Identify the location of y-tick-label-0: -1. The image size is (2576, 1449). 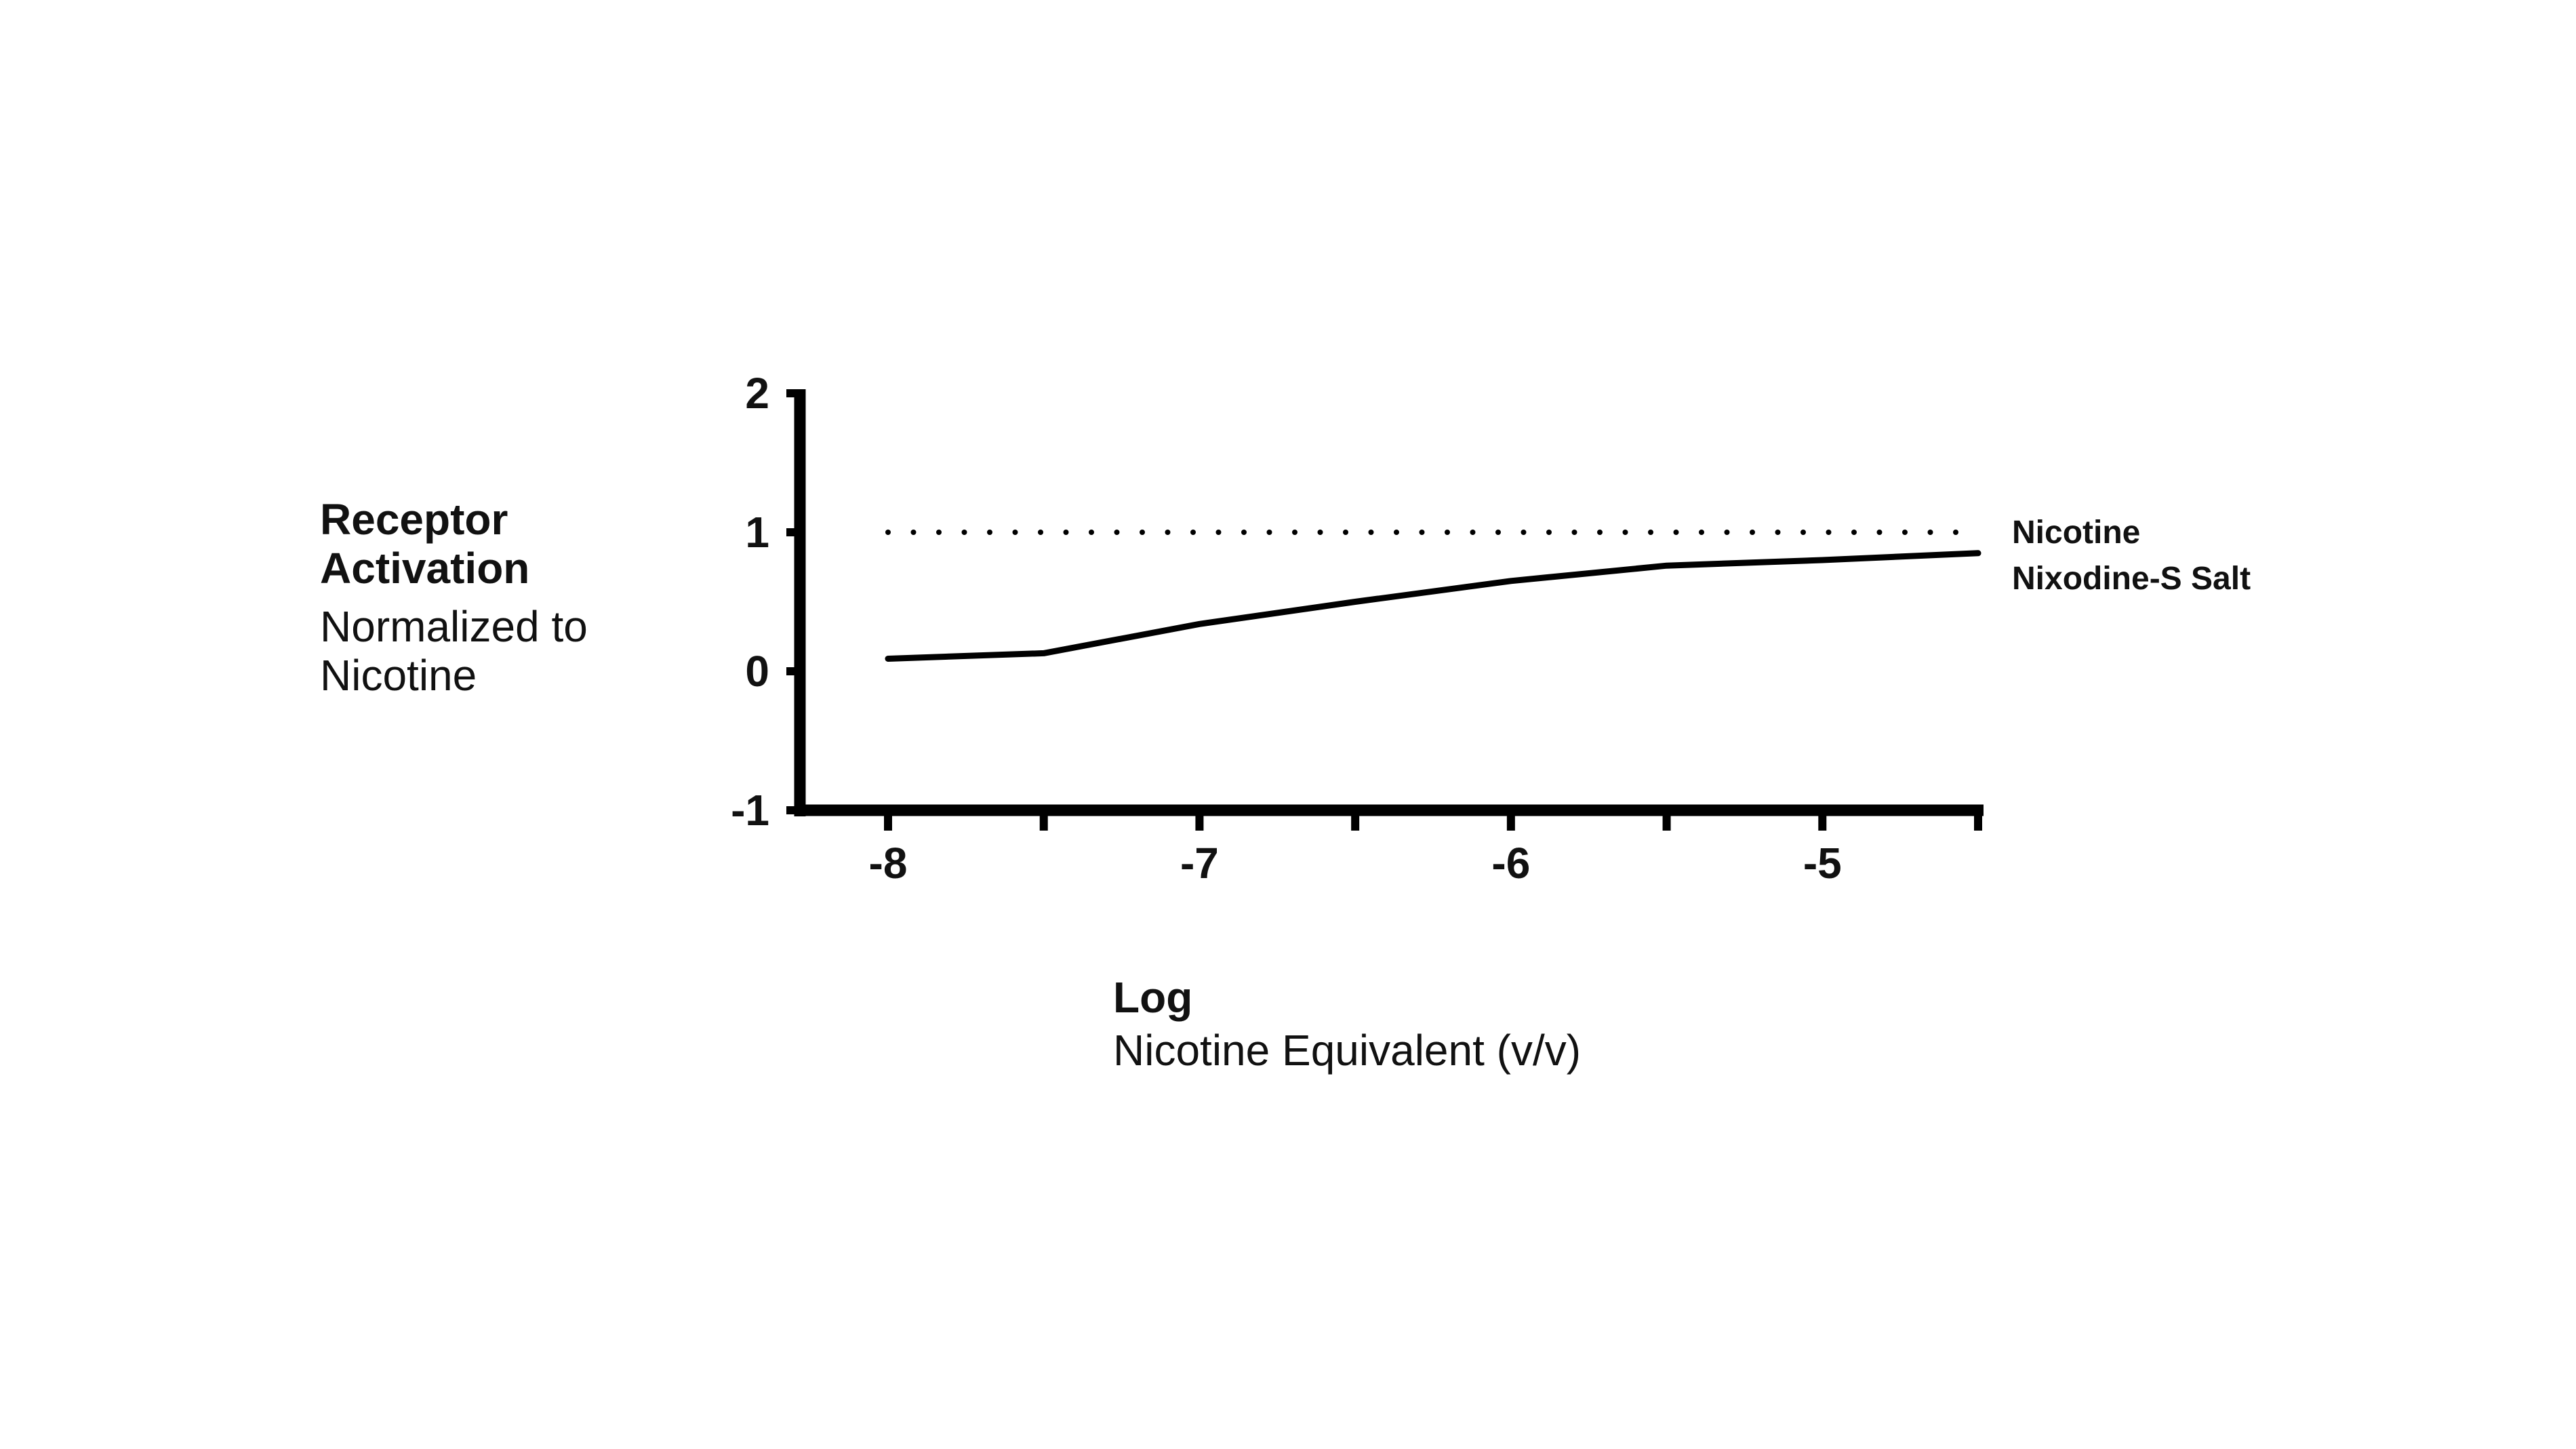
(750, 810).